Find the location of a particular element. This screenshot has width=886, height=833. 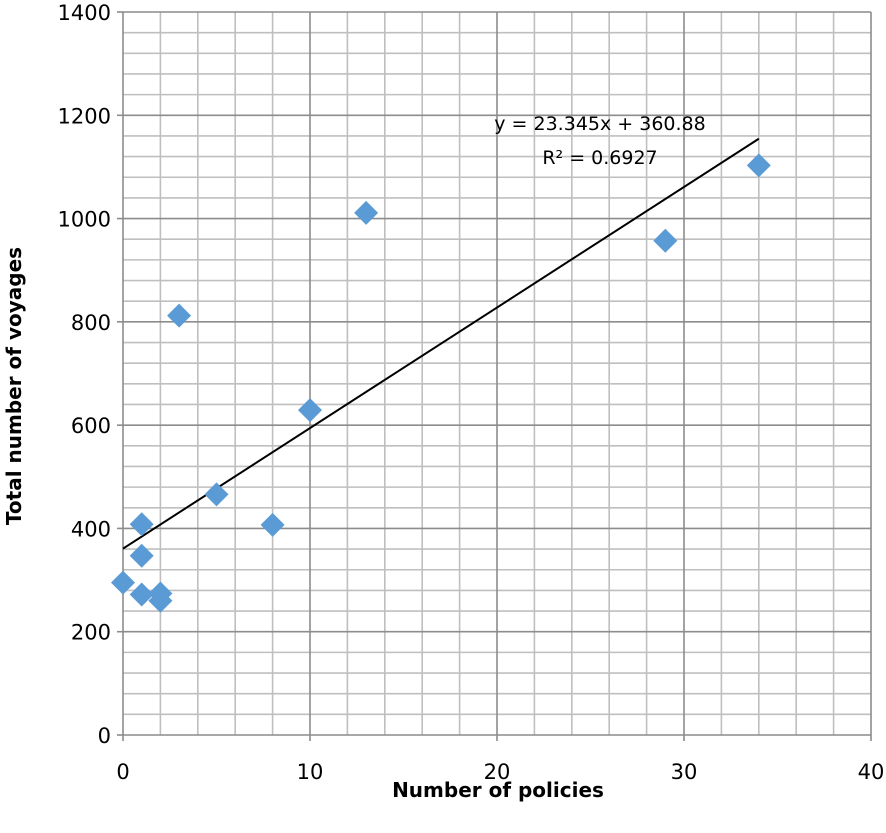

y-tick-label: 400 is located at coordinates (91, 529).